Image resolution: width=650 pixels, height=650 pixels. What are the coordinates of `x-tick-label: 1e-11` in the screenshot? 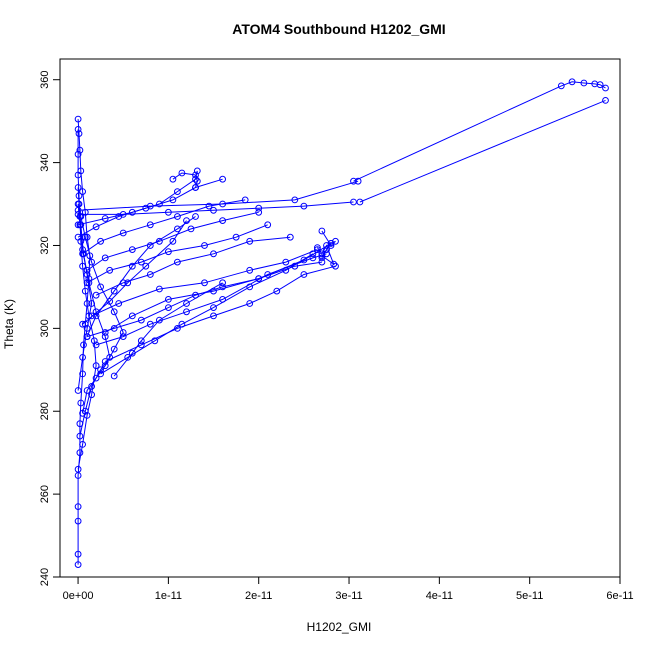 It's located at (168, 596).